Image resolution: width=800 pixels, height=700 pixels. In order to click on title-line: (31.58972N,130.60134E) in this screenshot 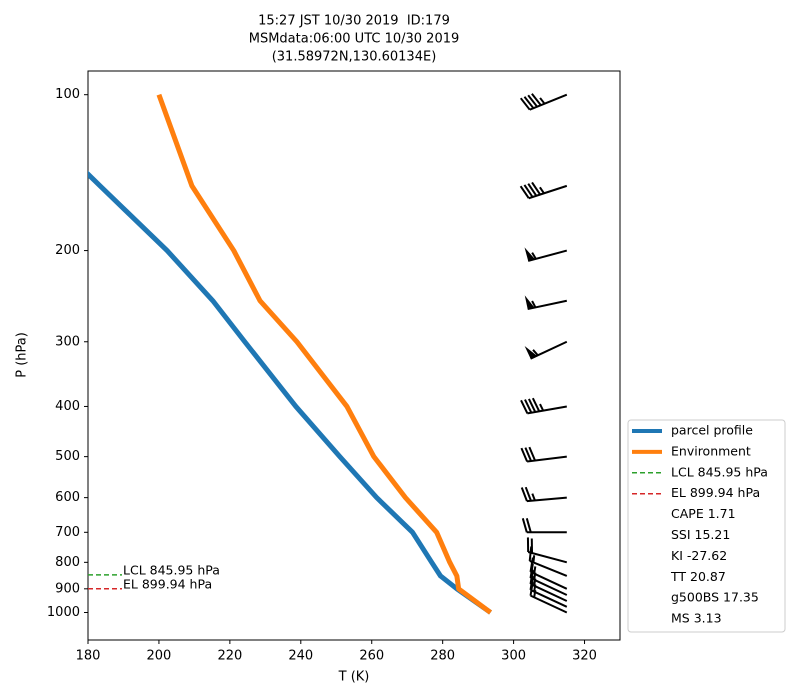, I will do `click(354, 57)`.